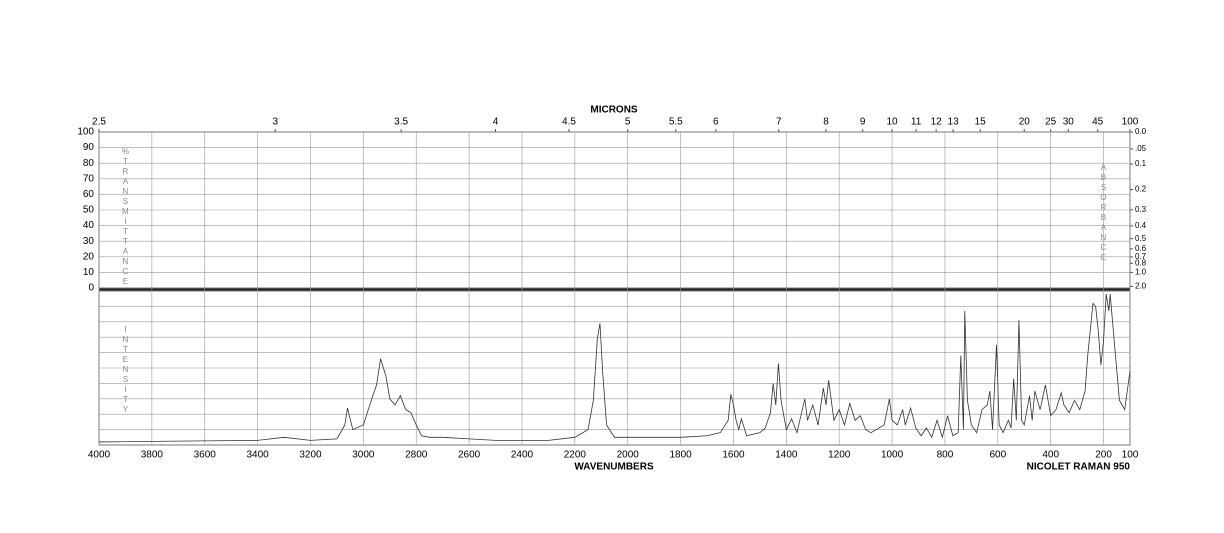  Describe the element at coordinates (89, 272) in the screenshot. I see `y-tick-label: 10` at that location.